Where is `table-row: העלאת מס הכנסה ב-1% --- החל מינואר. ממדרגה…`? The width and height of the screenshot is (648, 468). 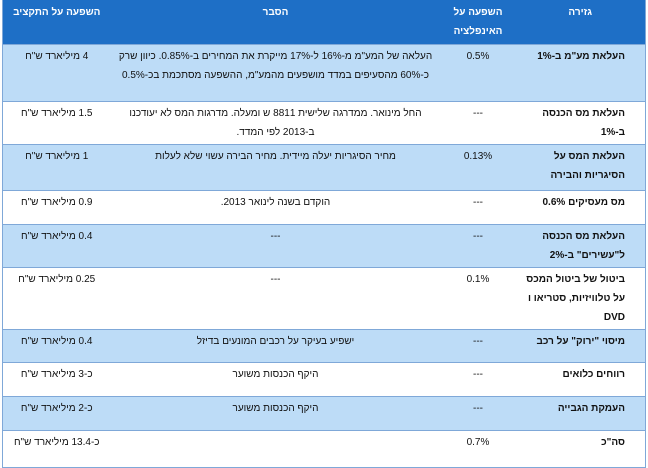
table-row: העלאת מס הכנסה ב-1% --- החל מינואר. ממדרגה… is located at coordinates (324, 123).